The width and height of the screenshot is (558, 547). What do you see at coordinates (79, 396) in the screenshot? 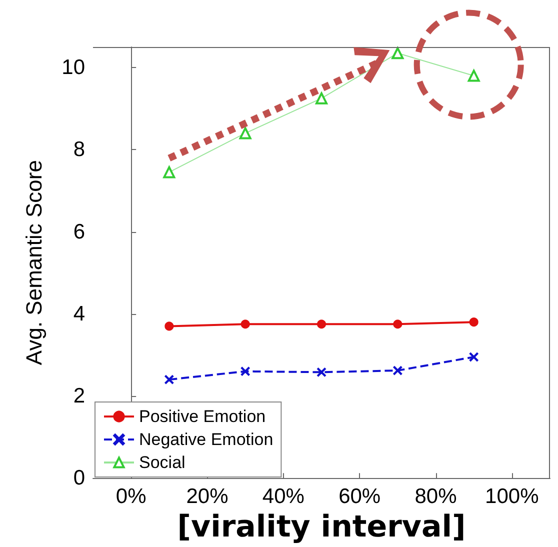
I see `y-tick-label: 2` at bounding box center [79, 396].